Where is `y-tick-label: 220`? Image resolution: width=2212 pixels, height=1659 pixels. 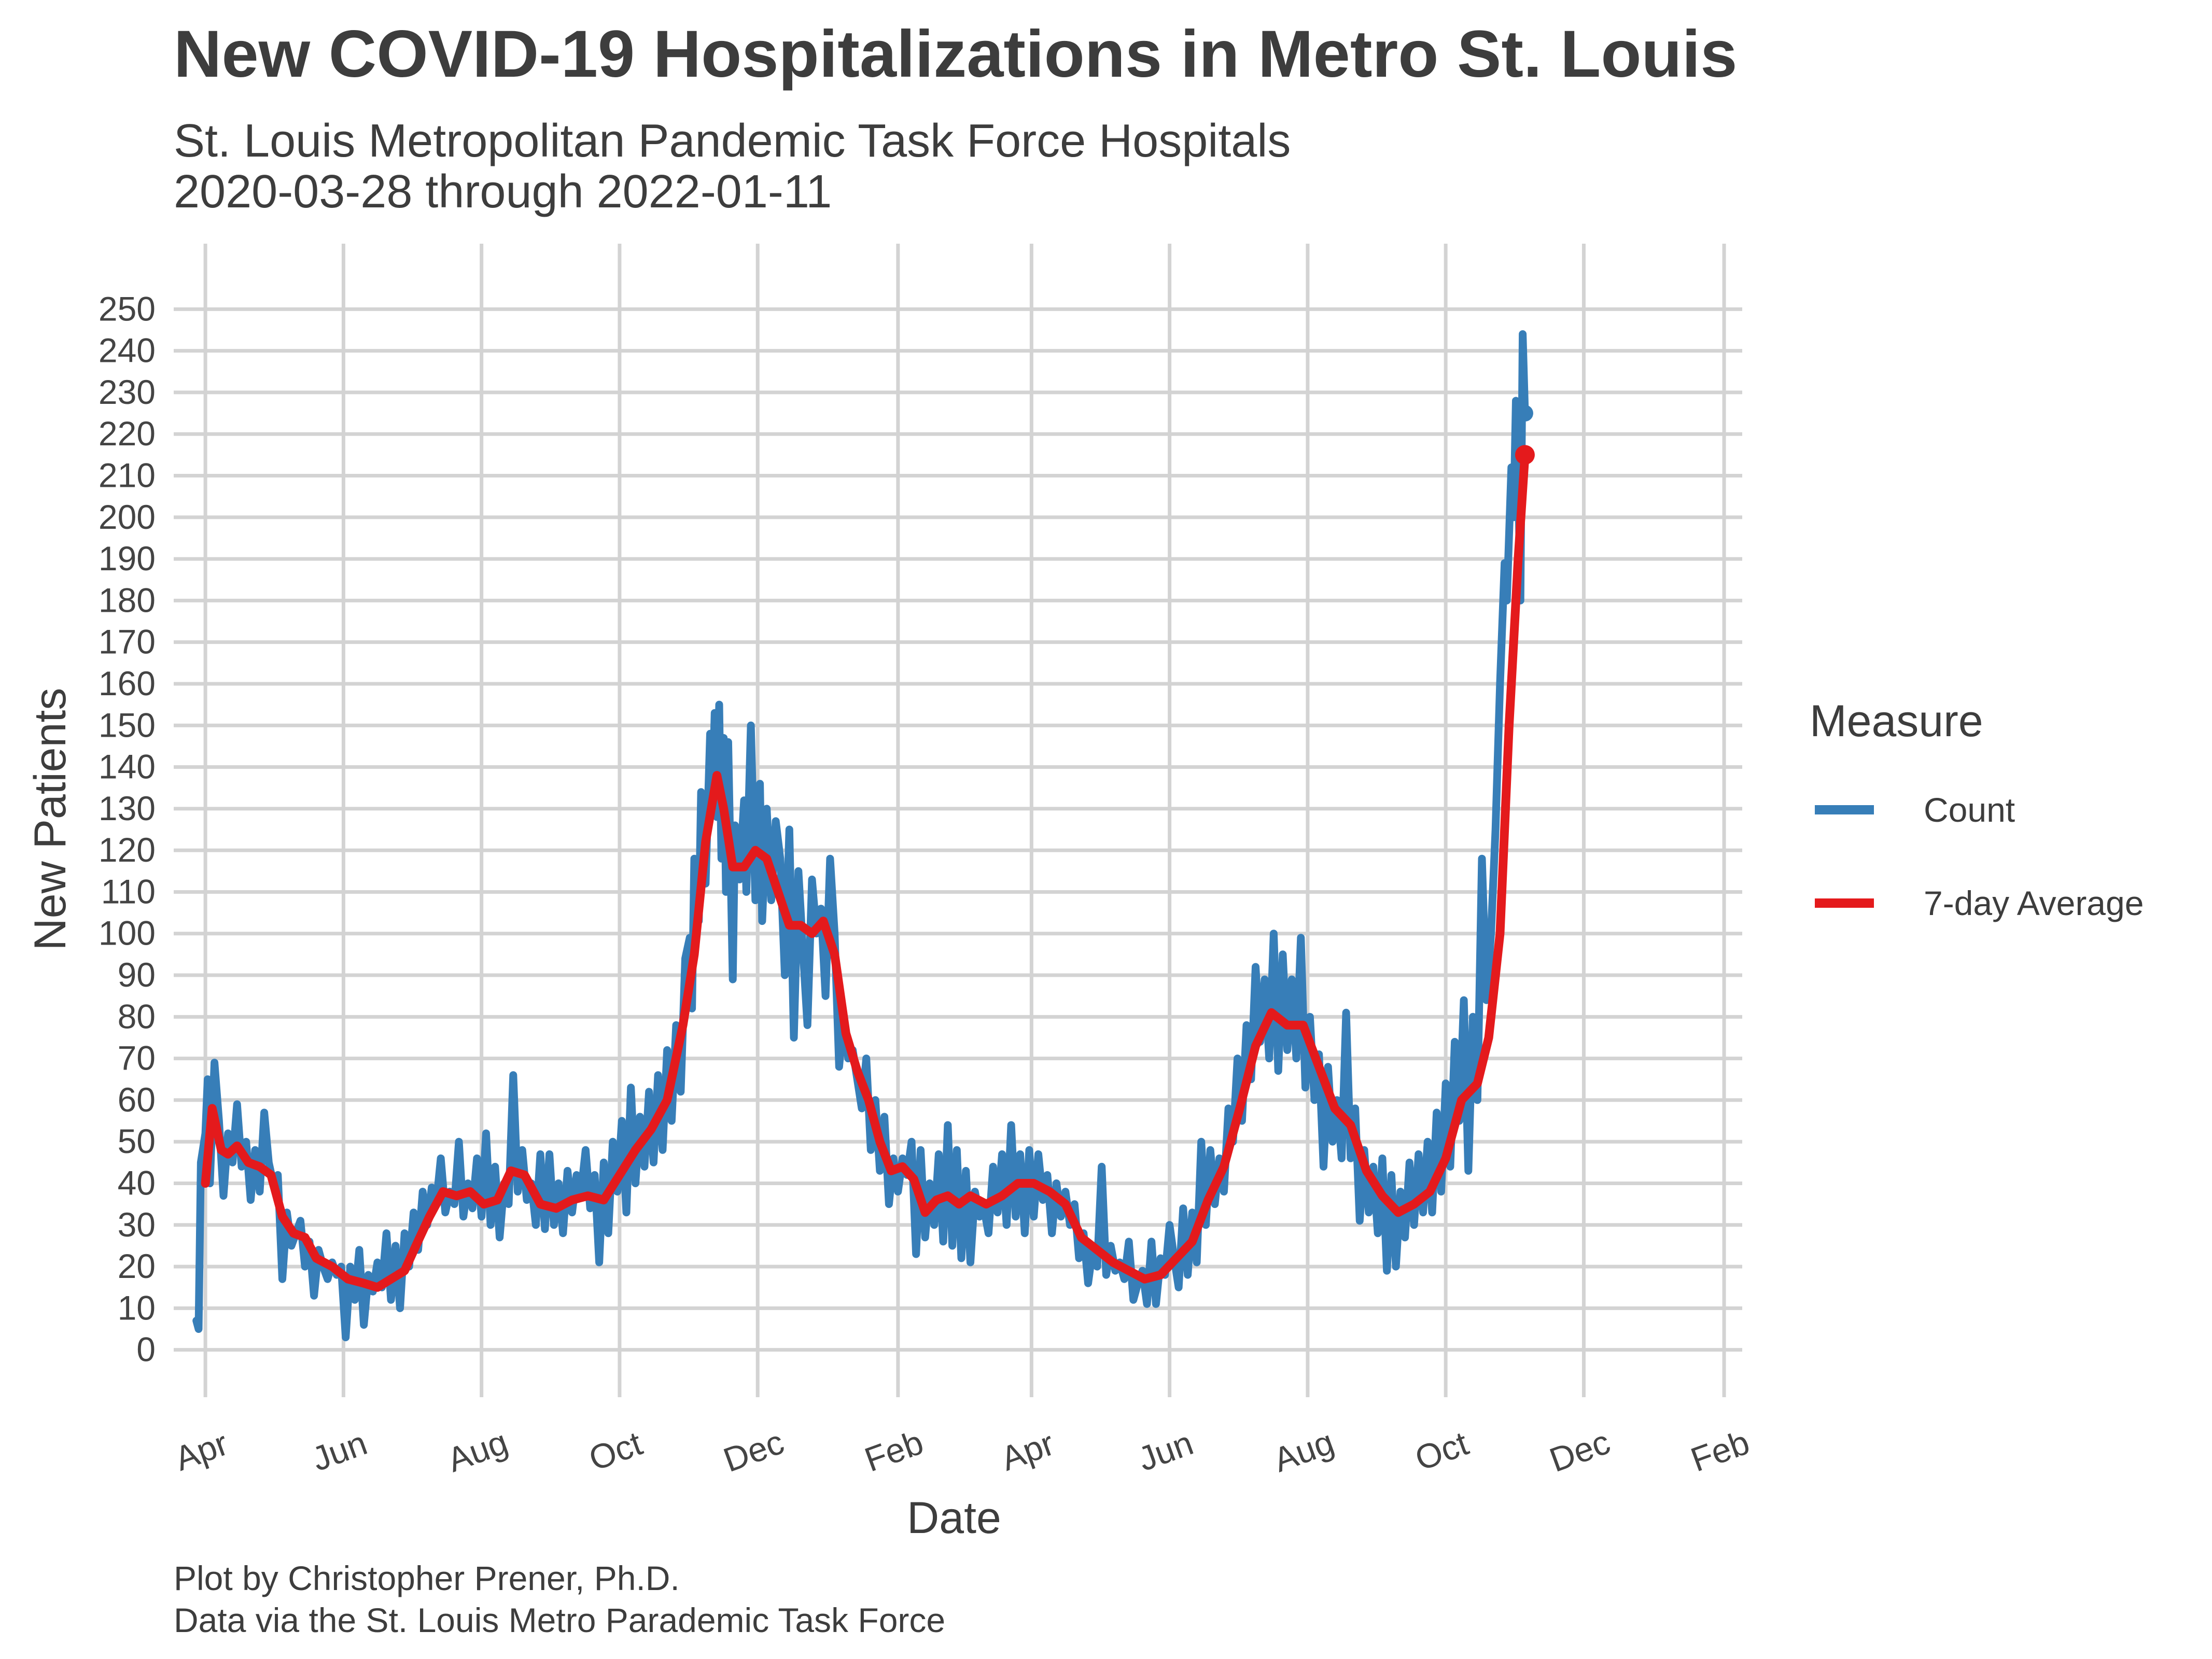 y-tick-label: 220 is located at coordinates (127, 433).